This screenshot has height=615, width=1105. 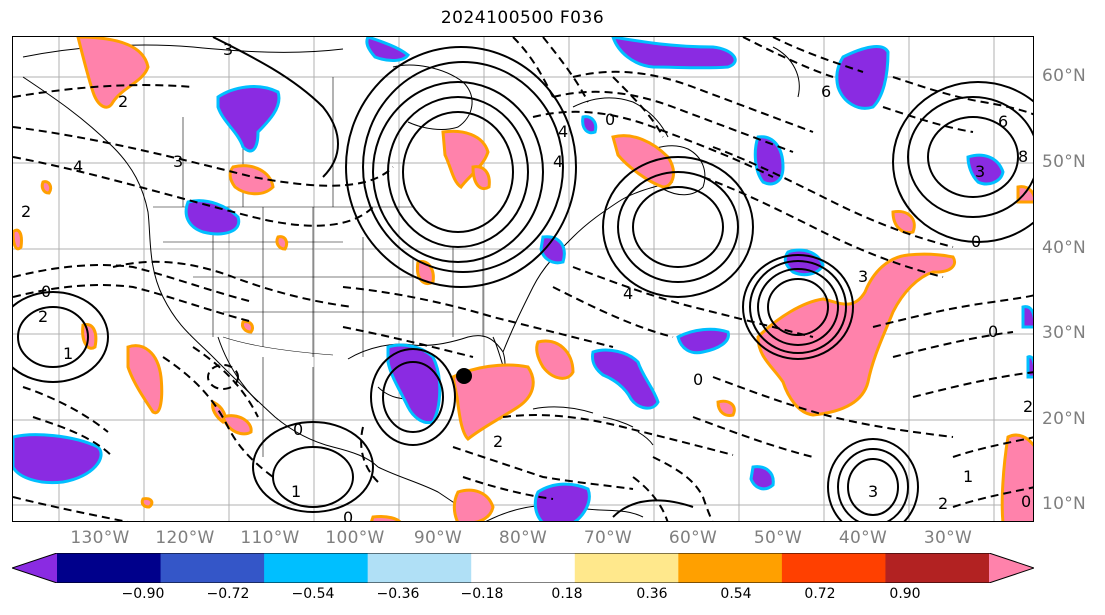 What do you see at coordinates (1064, 248) in the screenshot?
I see `lat-label: 40°N` at bounding box center [1064, 248].